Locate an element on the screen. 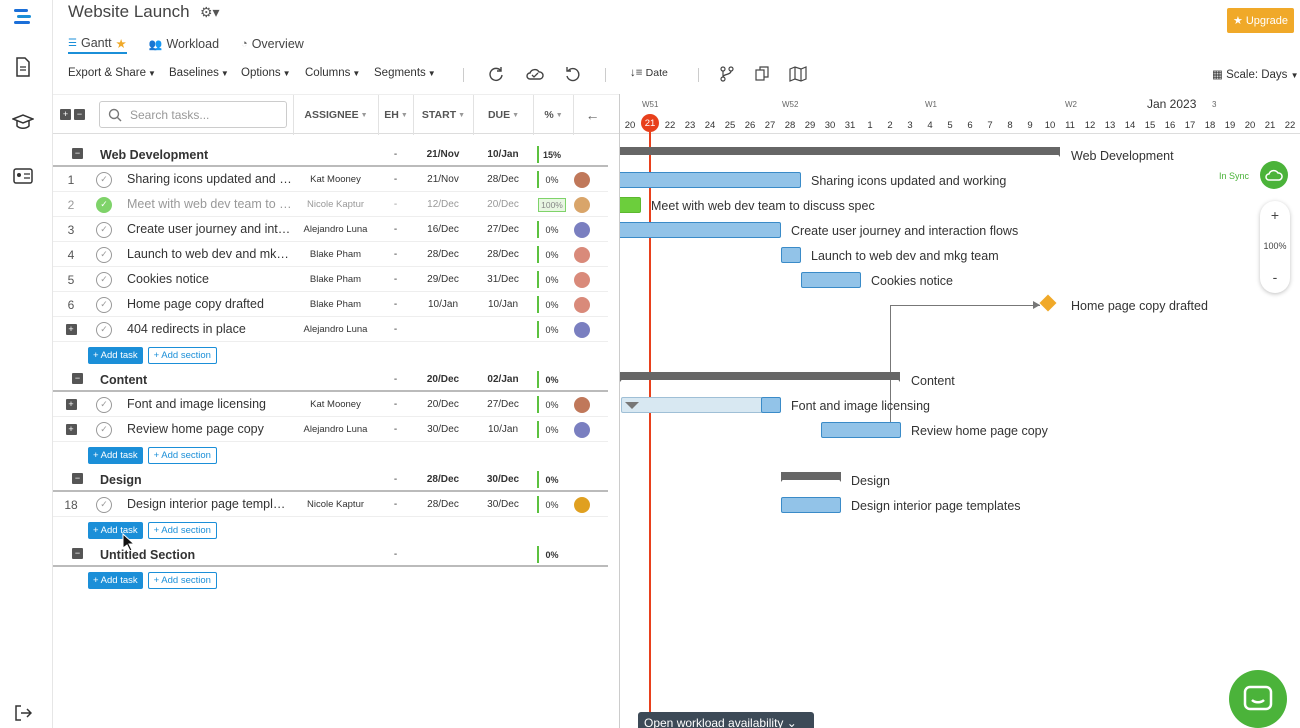 The image size is (1300, 728). section-row-content: − Content - 20/Dec 02/Jan 0% is located at coordinates (330, 379).